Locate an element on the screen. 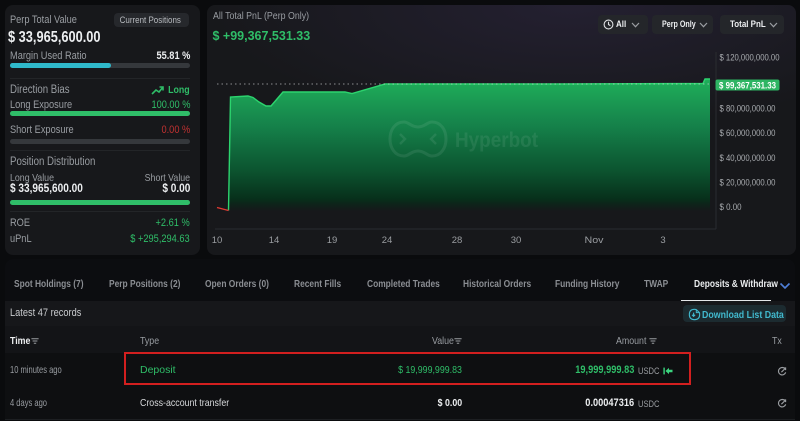  svg-text: $ 20,000,000.00 is located at coordinates (748, 182).